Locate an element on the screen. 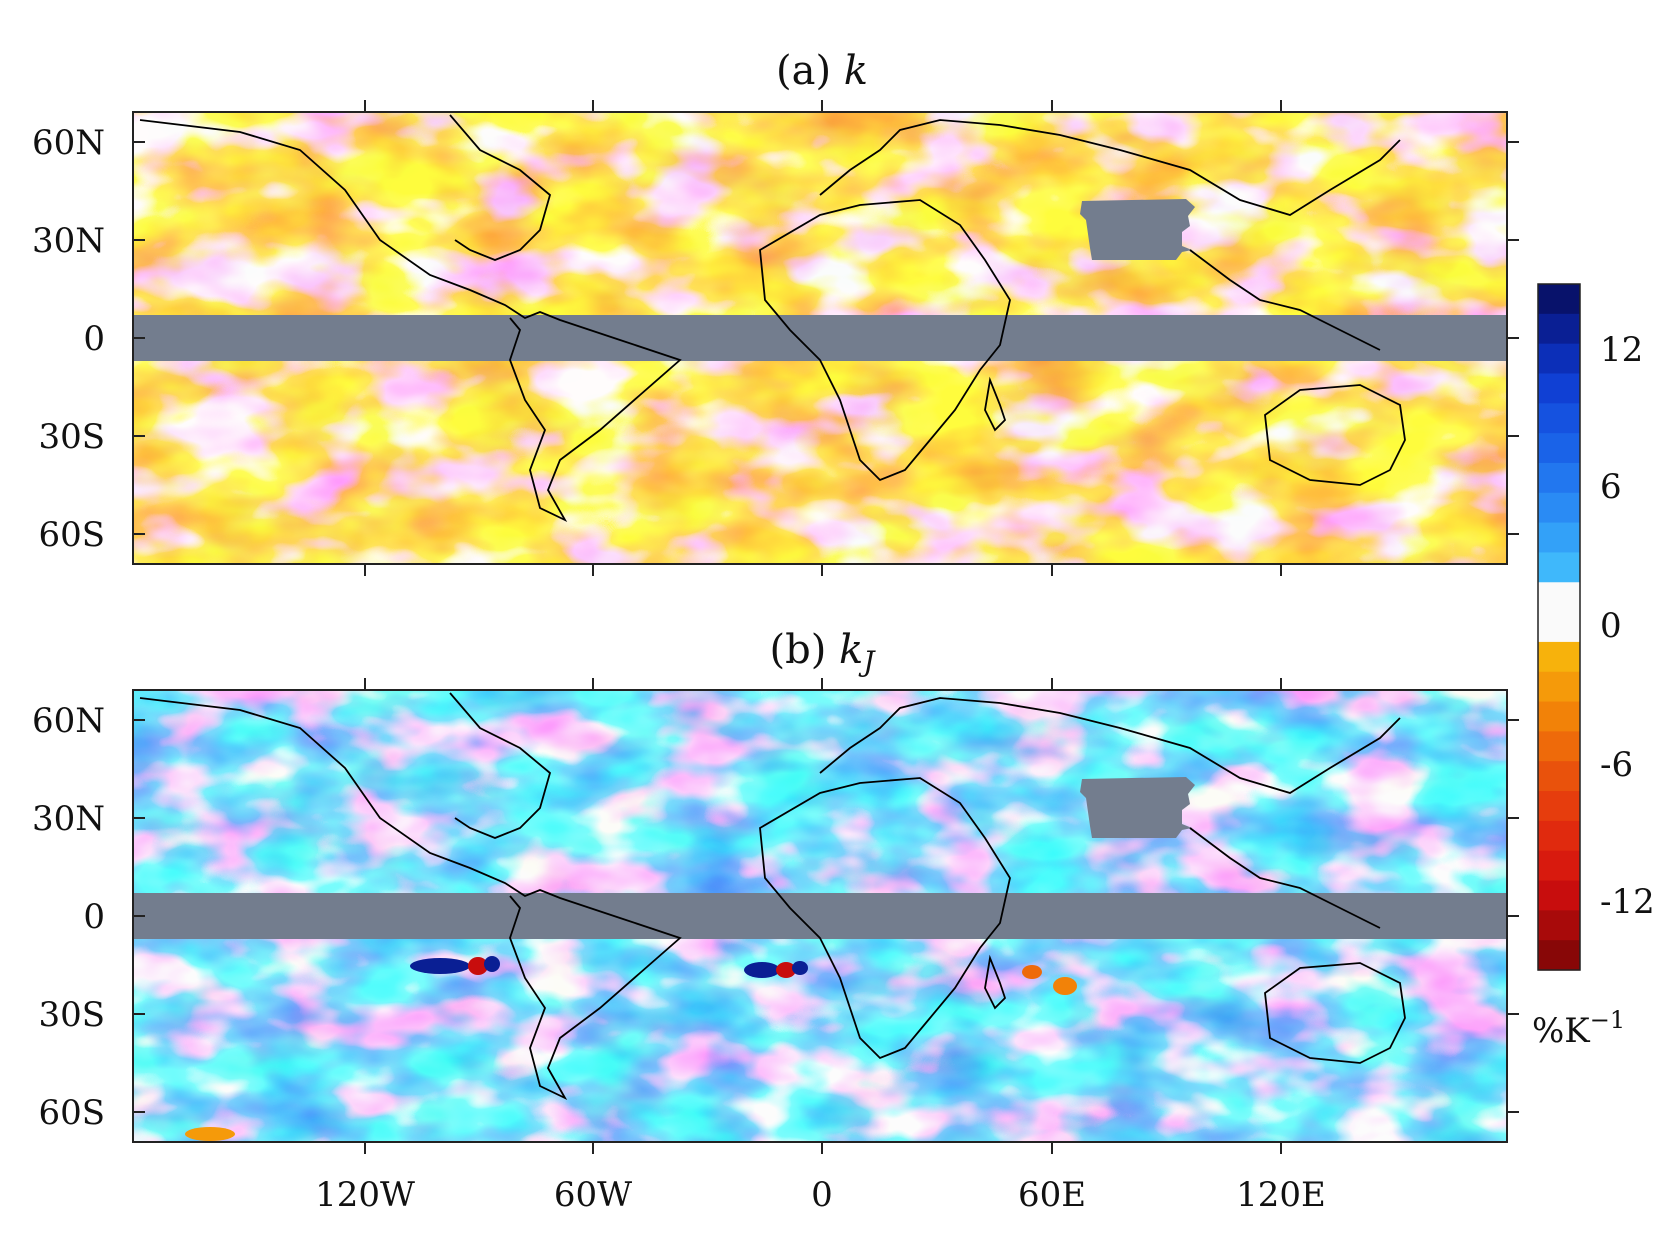  lon-label: 60E is located at coordinates (1052, 1195).